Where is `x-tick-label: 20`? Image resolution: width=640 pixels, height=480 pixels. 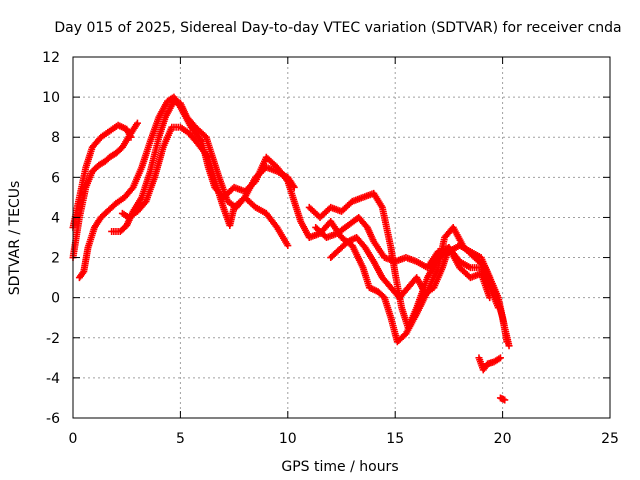
x-tick-label: 20 is located at coordinates (503, 439).